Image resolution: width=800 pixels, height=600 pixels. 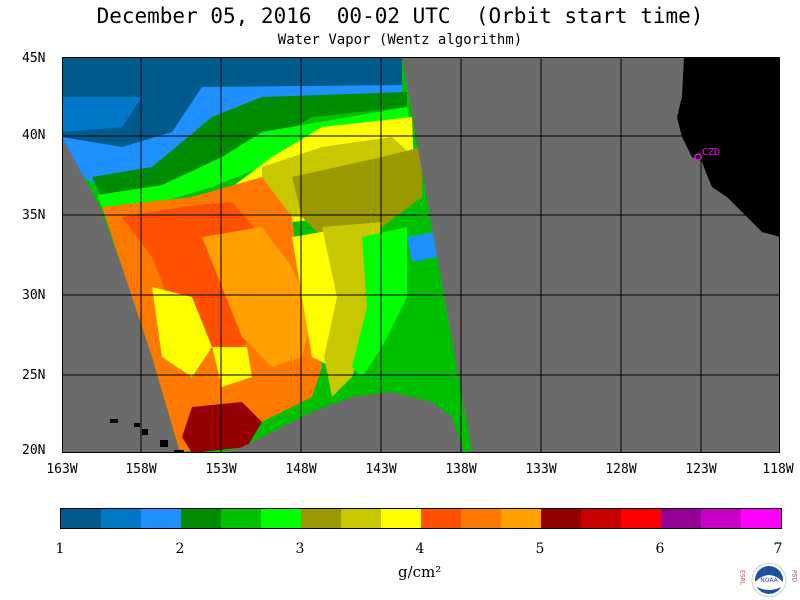 I want to click on longitude-label: 143W, so click(x=381, y=469).